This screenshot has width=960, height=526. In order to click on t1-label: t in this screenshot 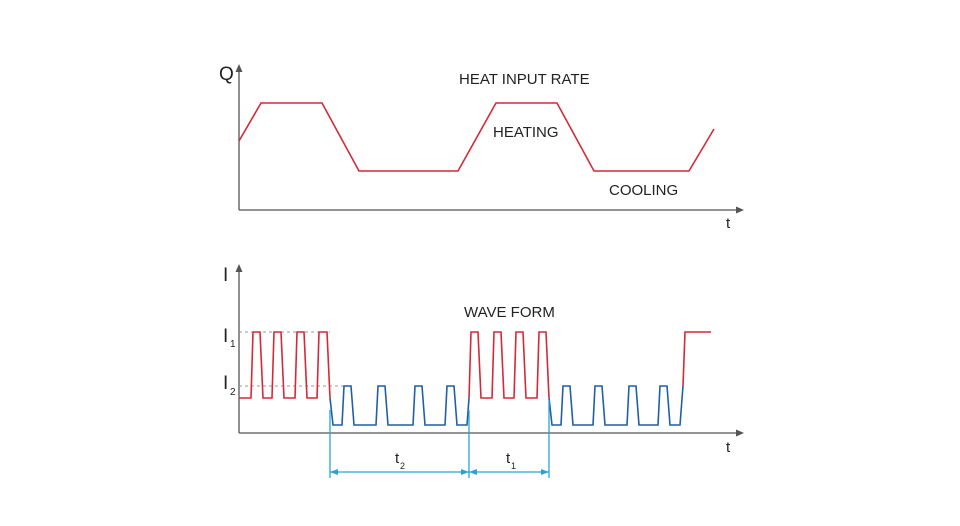, I will do `click(508, 458)`.